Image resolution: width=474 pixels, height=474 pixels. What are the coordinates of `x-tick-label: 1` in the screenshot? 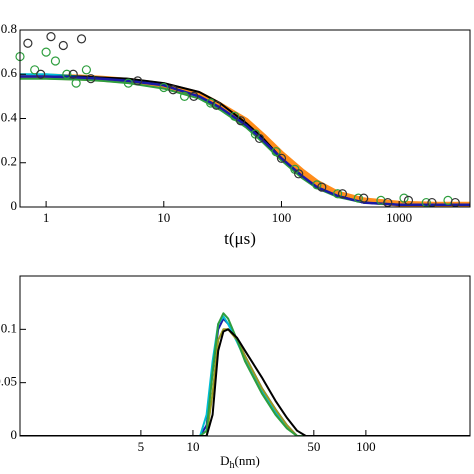 It's located at (46, 217).